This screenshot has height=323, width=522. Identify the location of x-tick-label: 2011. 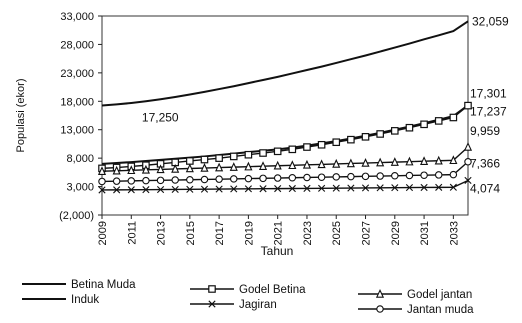
(132, 233).